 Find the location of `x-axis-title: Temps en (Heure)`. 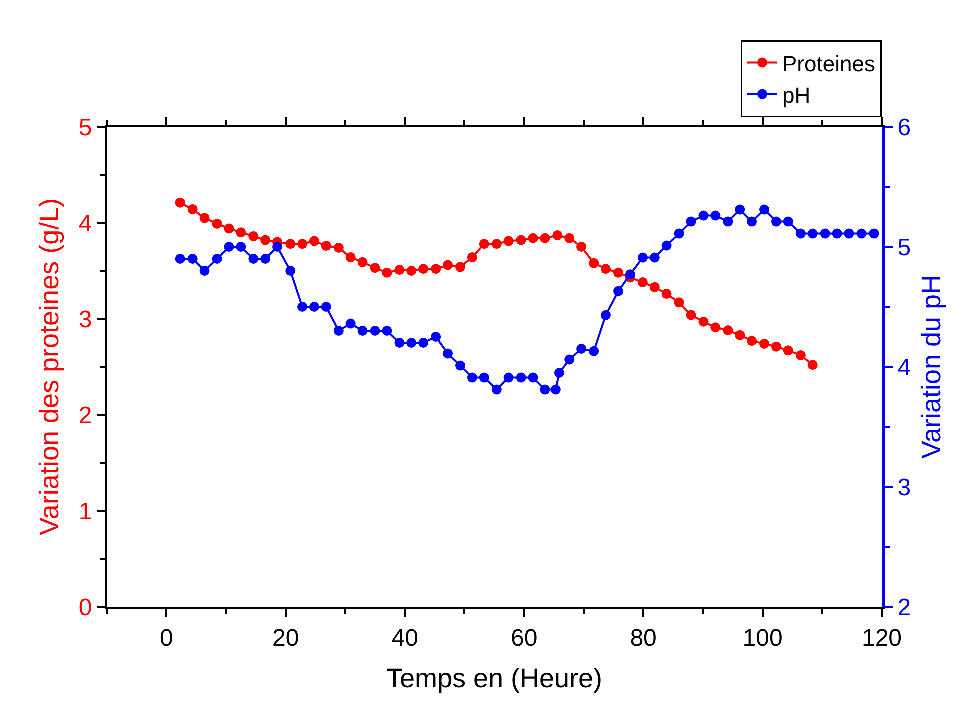

x-axis-title: Temps en (Heure) is located at coordinates (494, 679).